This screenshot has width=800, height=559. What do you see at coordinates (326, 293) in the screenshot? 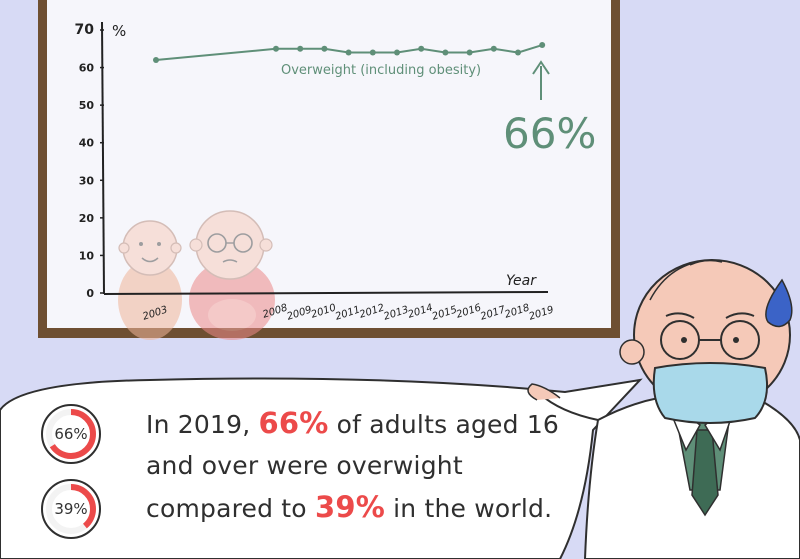
I see `x-axis` at bounding box center [326, 293].